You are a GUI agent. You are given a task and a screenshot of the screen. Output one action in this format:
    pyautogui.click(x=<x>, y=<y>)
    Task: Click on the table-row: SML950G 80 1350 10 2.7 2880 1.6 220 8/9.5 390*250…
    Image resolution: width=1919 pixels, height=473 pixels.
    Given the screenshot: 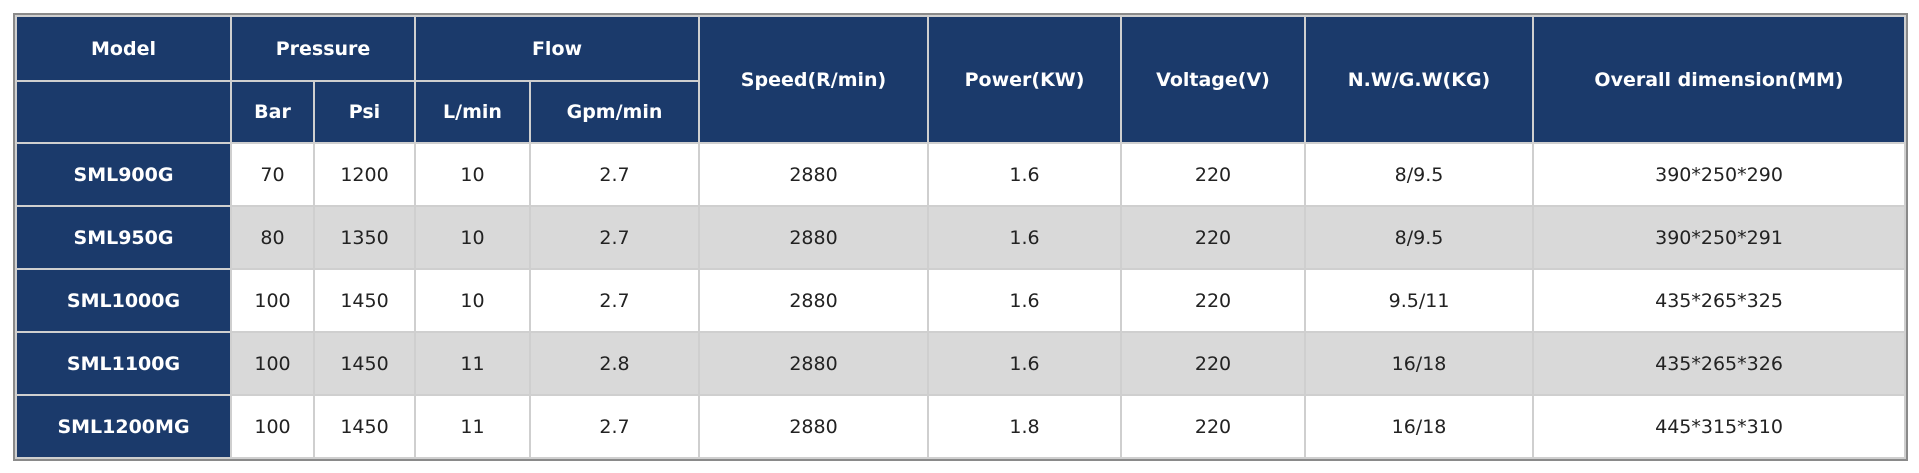 What is the action you would take?
    pyautogui.click(x=961, y=237)
    